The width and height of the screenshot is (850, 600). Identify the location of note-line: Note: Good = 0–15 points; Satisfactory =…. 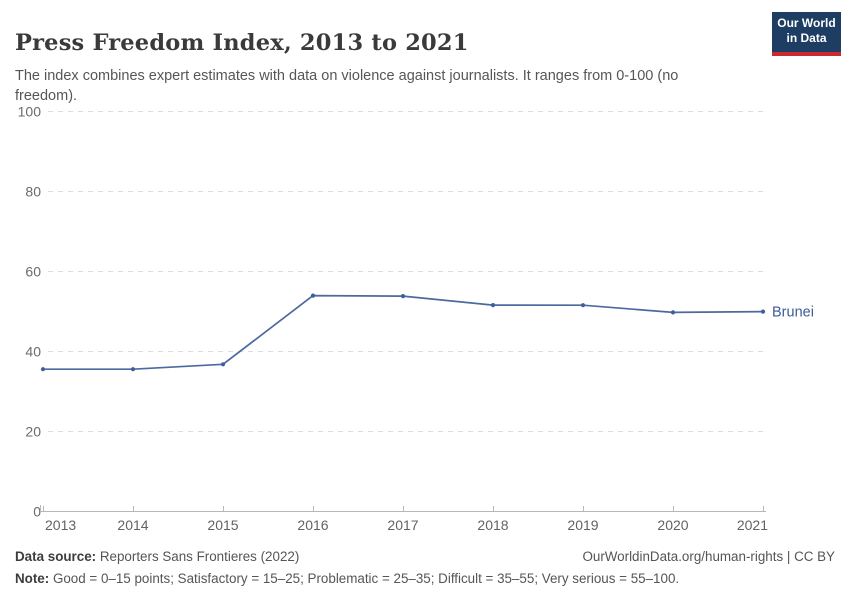
(347, 578).